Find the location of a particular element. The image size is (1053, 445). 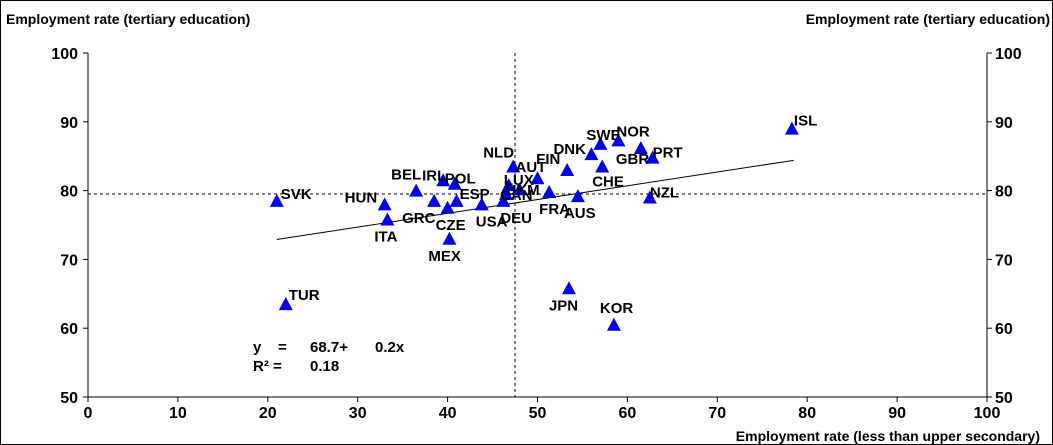

data-label-irl: IRL is located at coordinates (434, 175).